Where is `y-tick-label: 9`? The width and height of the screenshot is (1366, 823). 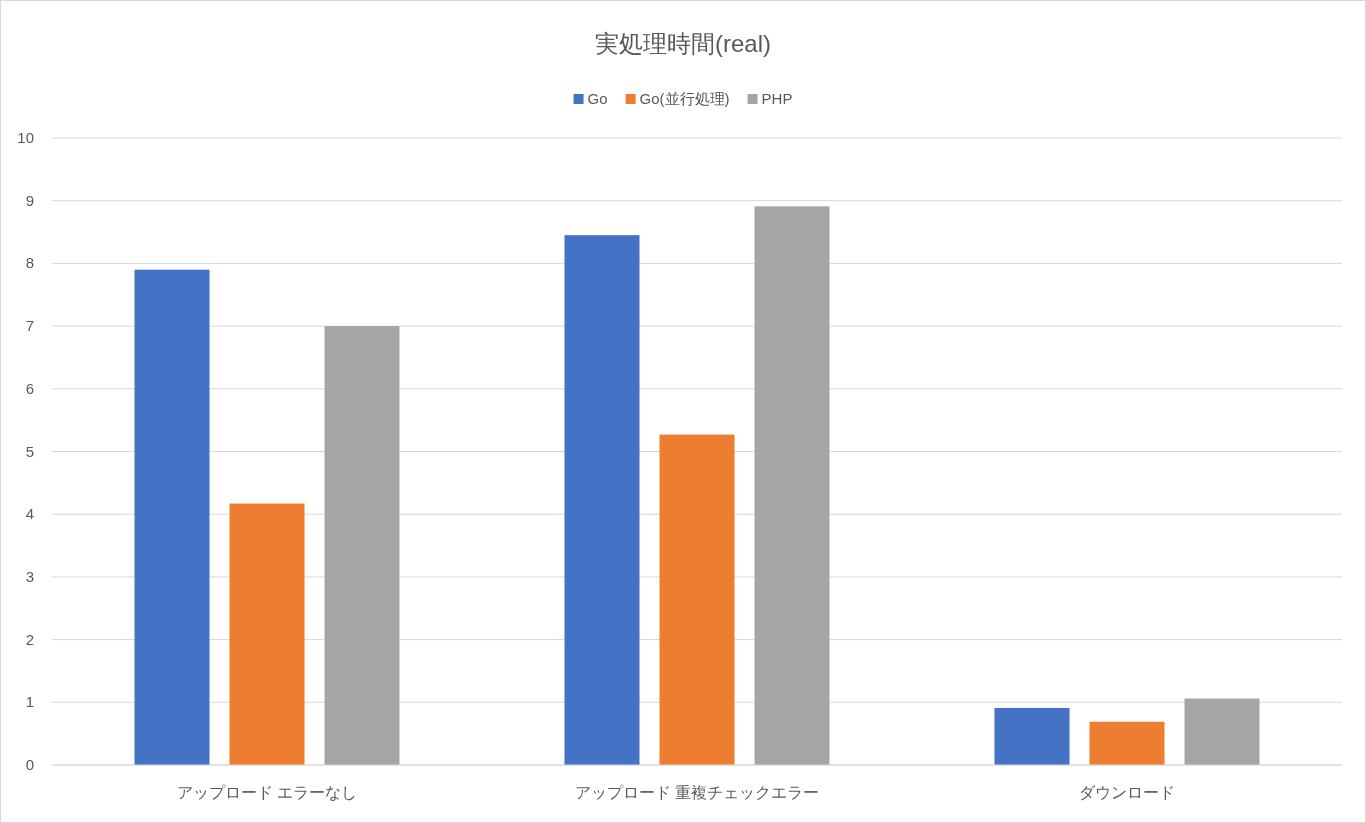
y-tick-label: 9 is located at coordinates (29, 200).